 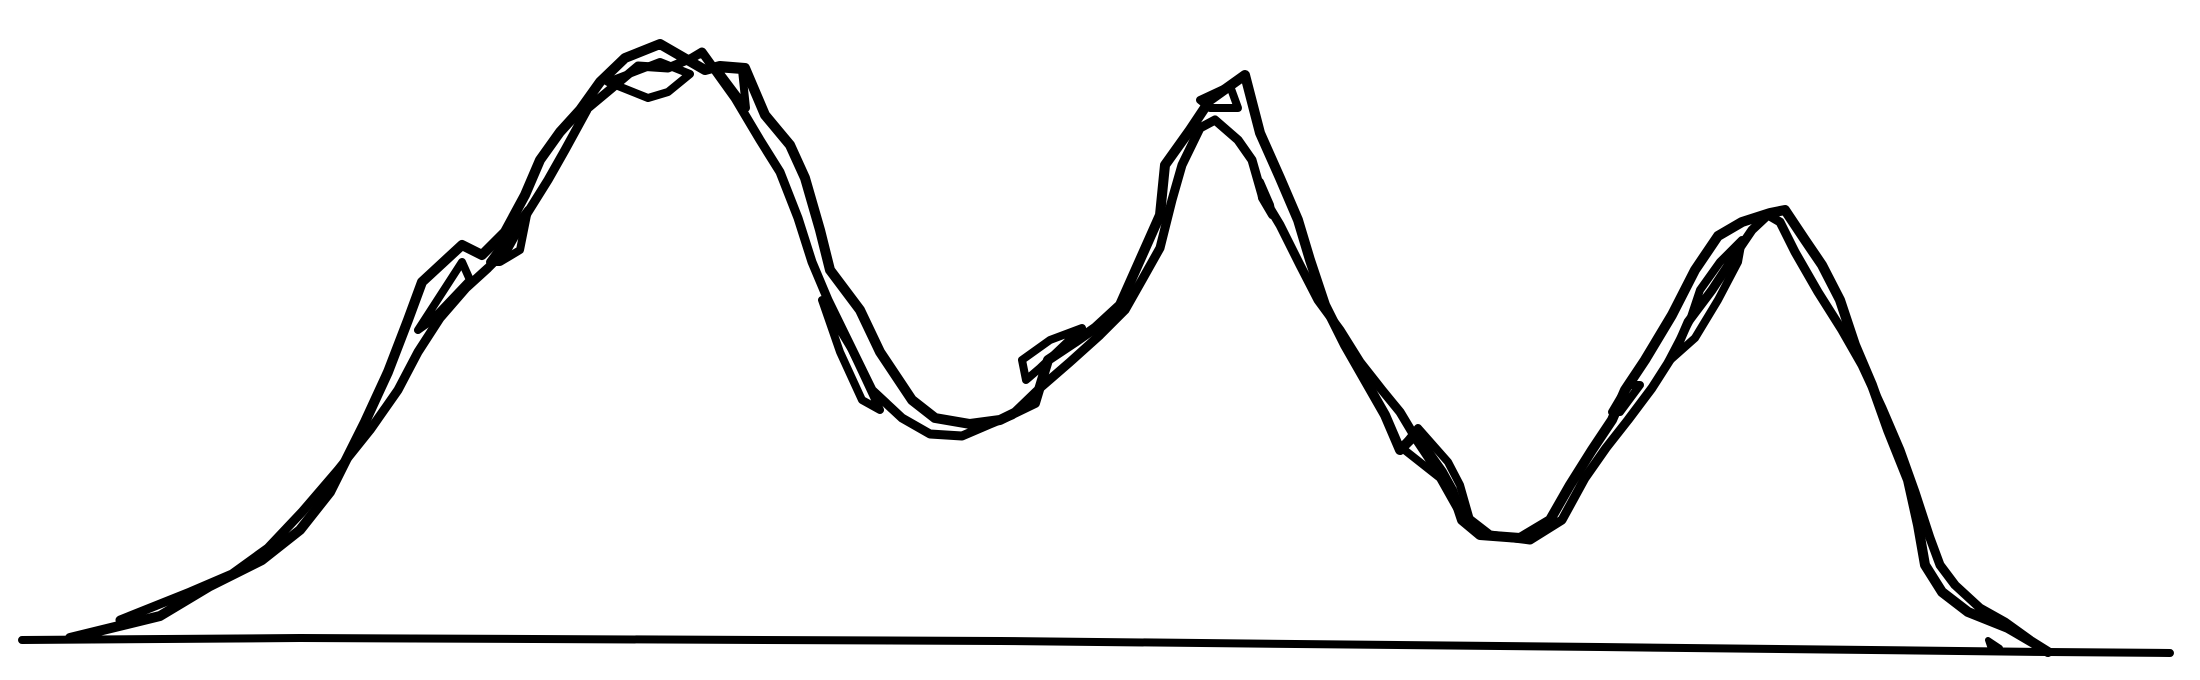 I want to click on loop-left-shoulder, so click(x=444, y=296).